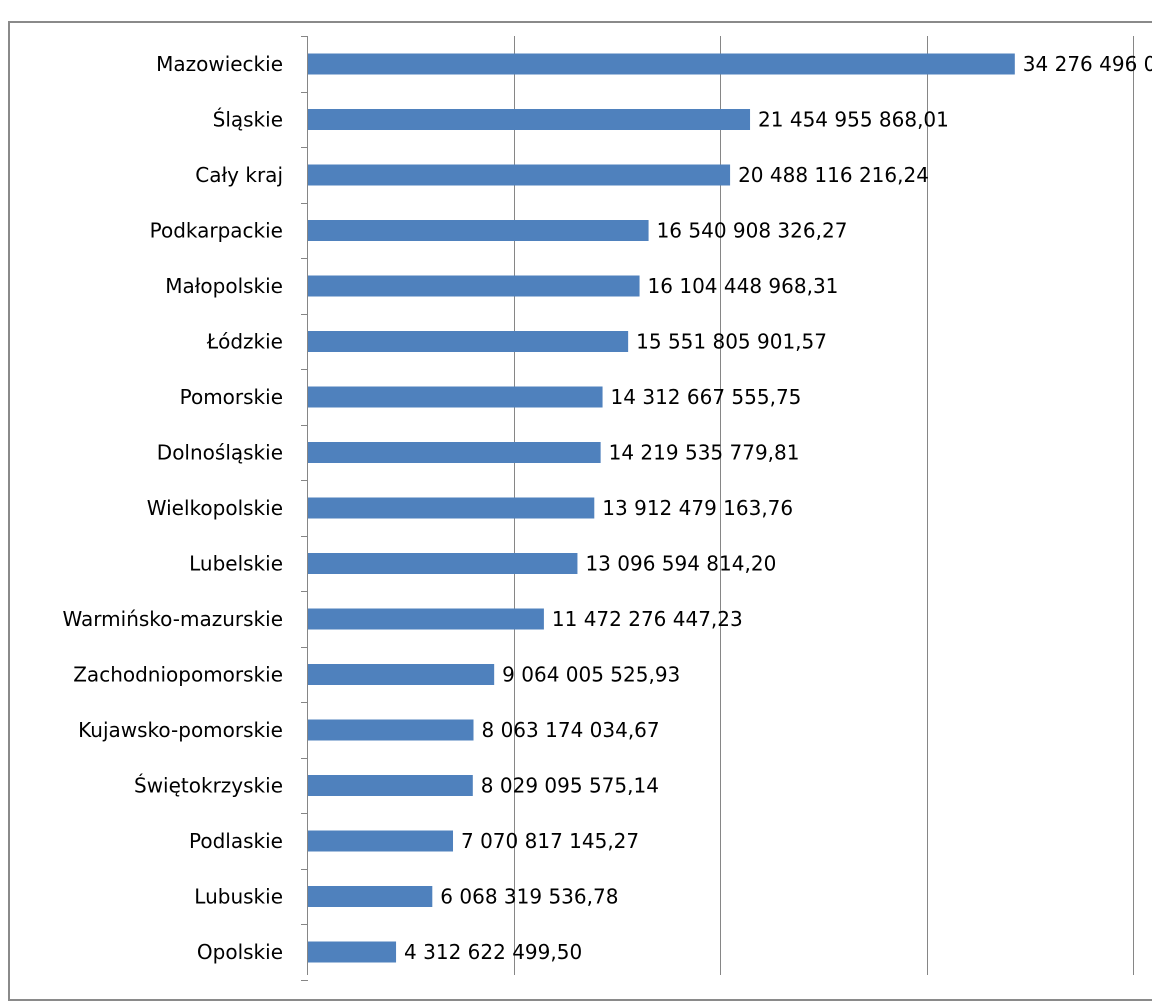  Describe the element at coordinates (248, 120) in the screenshot. I see `category-label: Śląskie` at that location.